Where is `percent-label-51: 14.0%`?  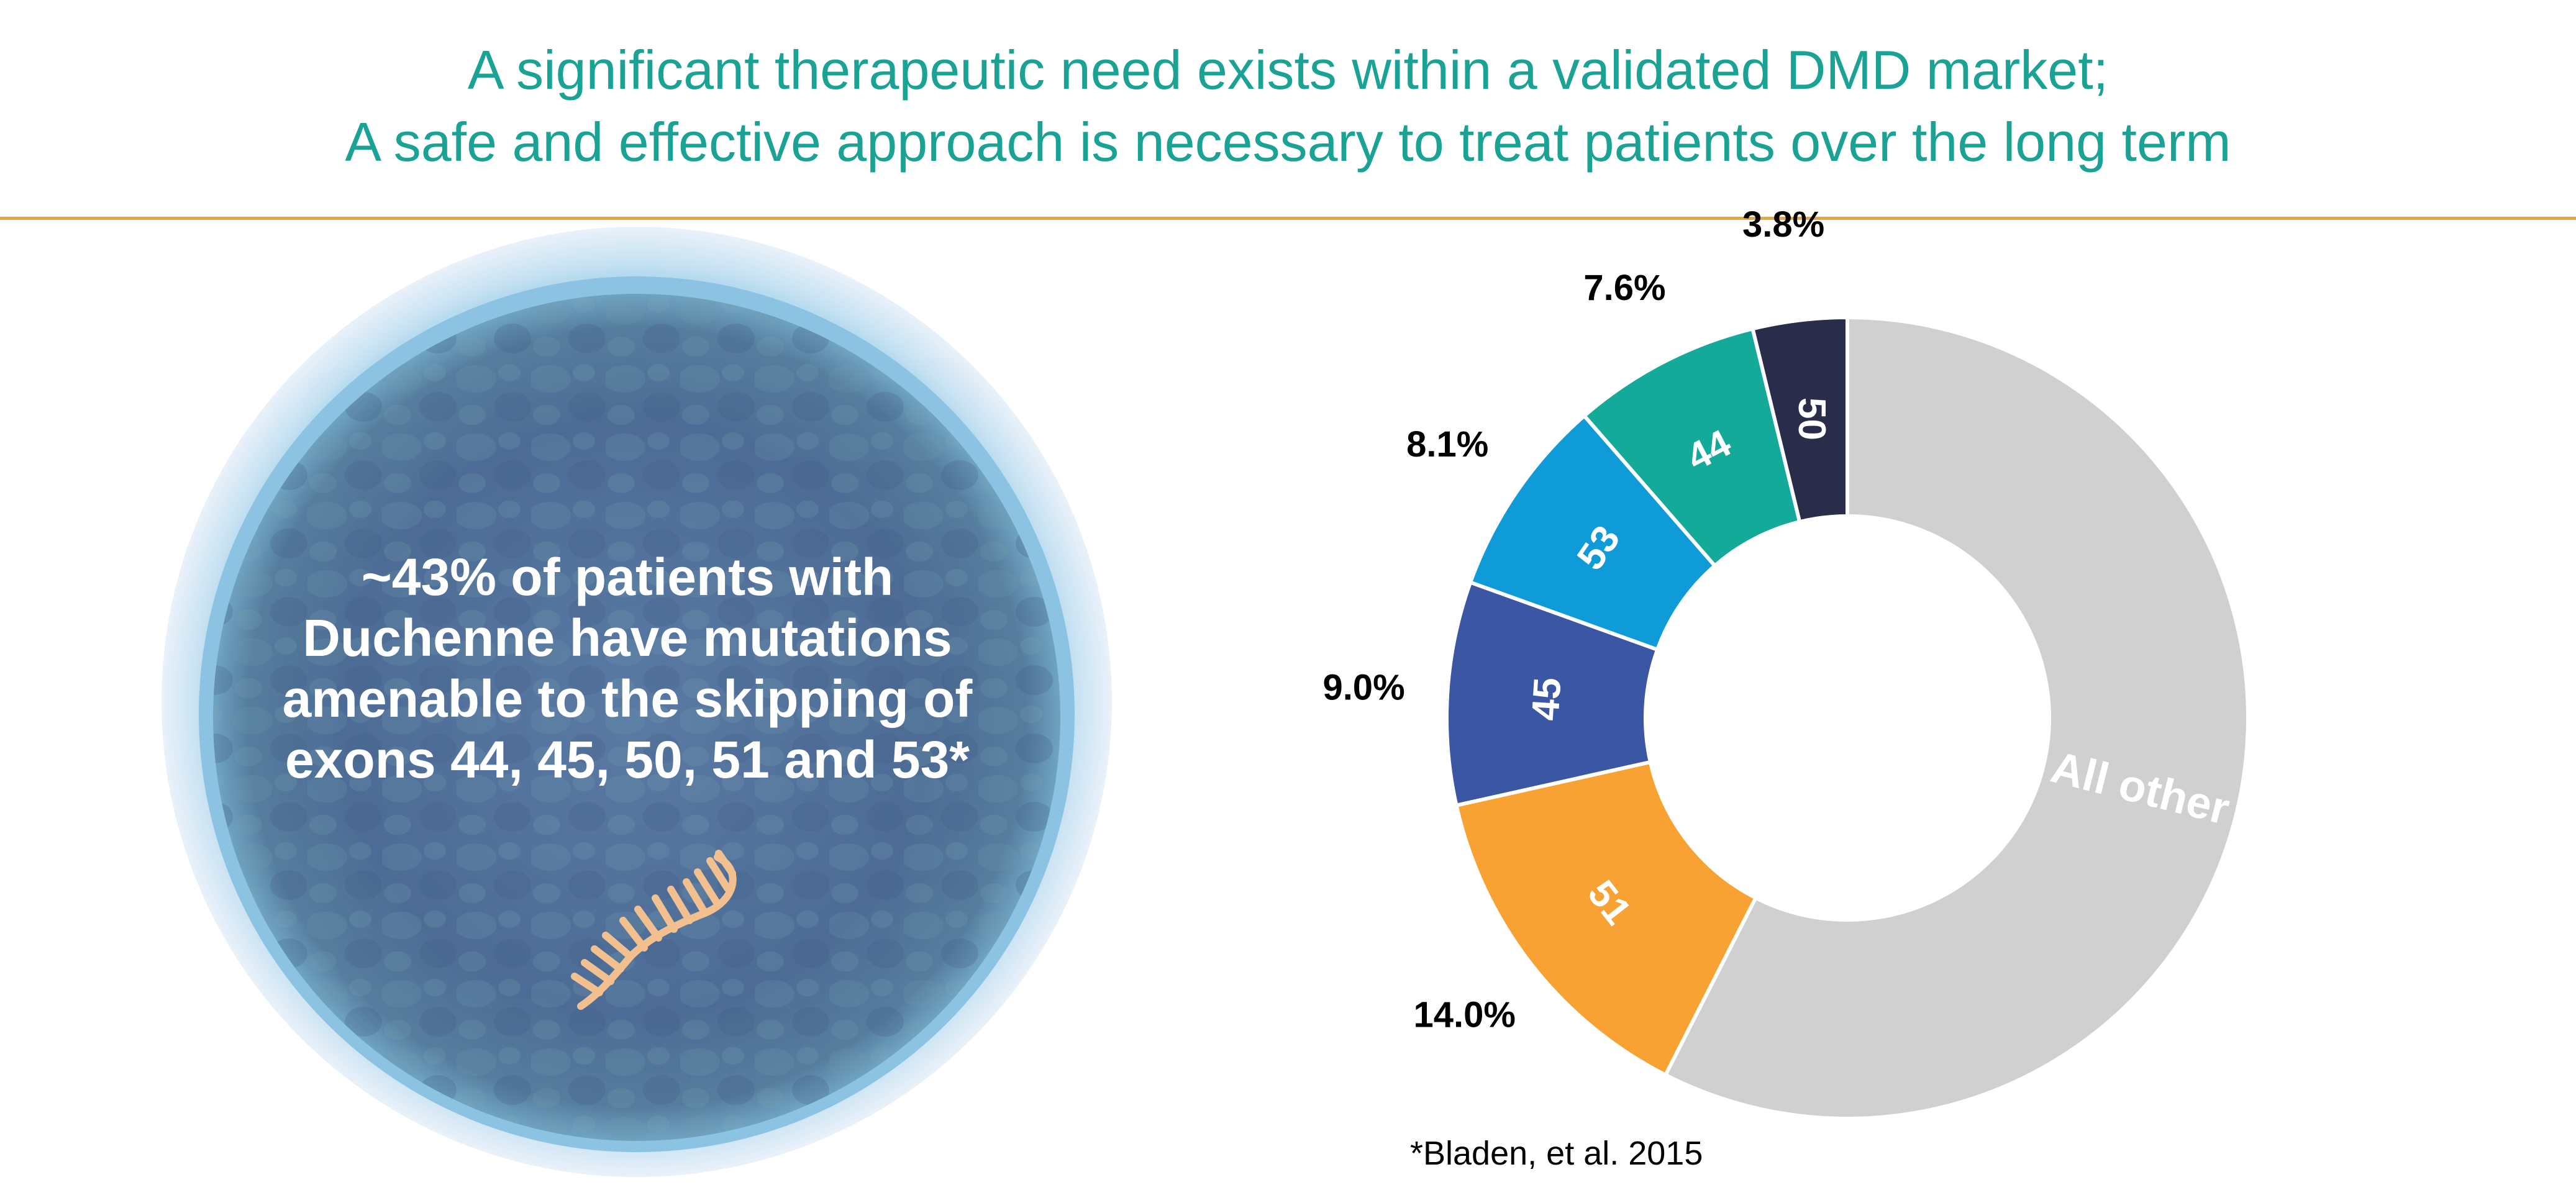 percent-label-51: 14.0% is located at coordinates (1464, 1015).